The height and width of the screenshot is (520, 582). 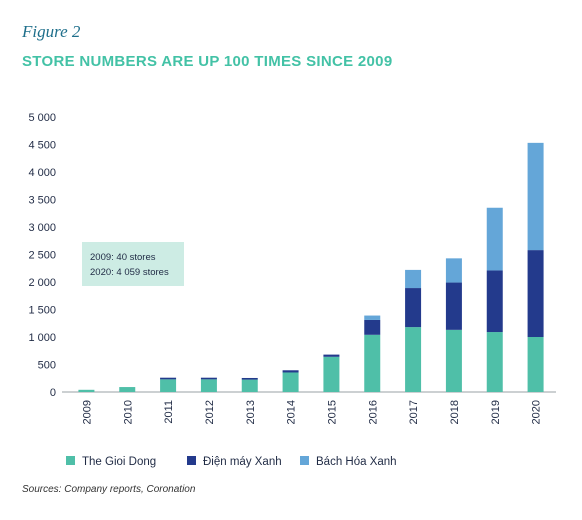 What do you see at coordinates (47, 366) in the screenshot?
I see `y-tick-label: 500` at bounding box center [47, 366].